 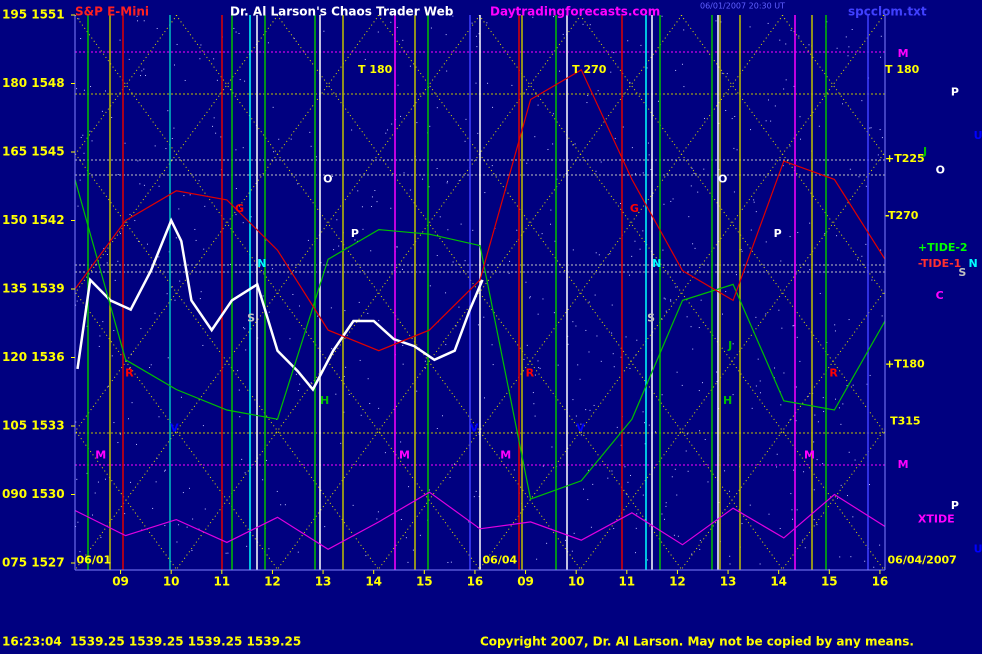 What do you see at coordinates (955, 92) in the screenshot?
I see `annotation: P` at bounding box center [955, 92].